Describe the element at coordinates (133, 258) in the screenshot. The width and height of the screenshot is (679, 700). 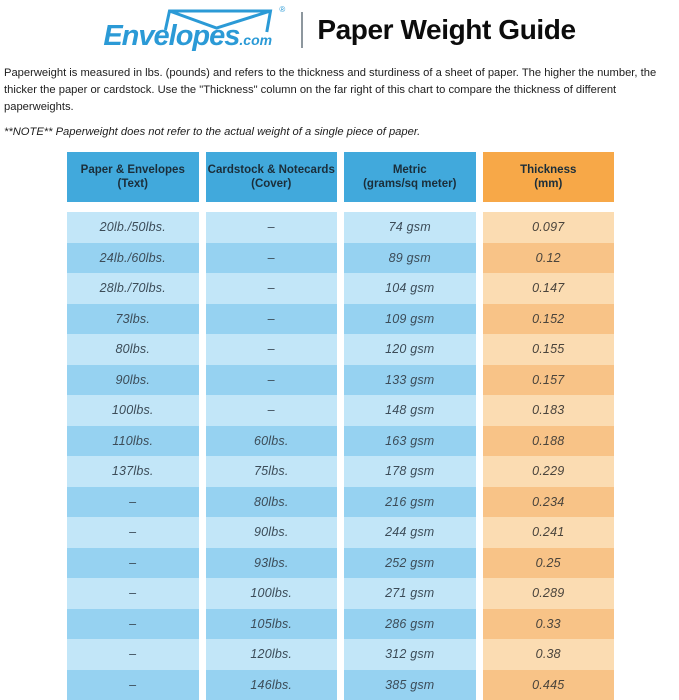
I see `table-cell: 24lb./60lbs.` at that location.